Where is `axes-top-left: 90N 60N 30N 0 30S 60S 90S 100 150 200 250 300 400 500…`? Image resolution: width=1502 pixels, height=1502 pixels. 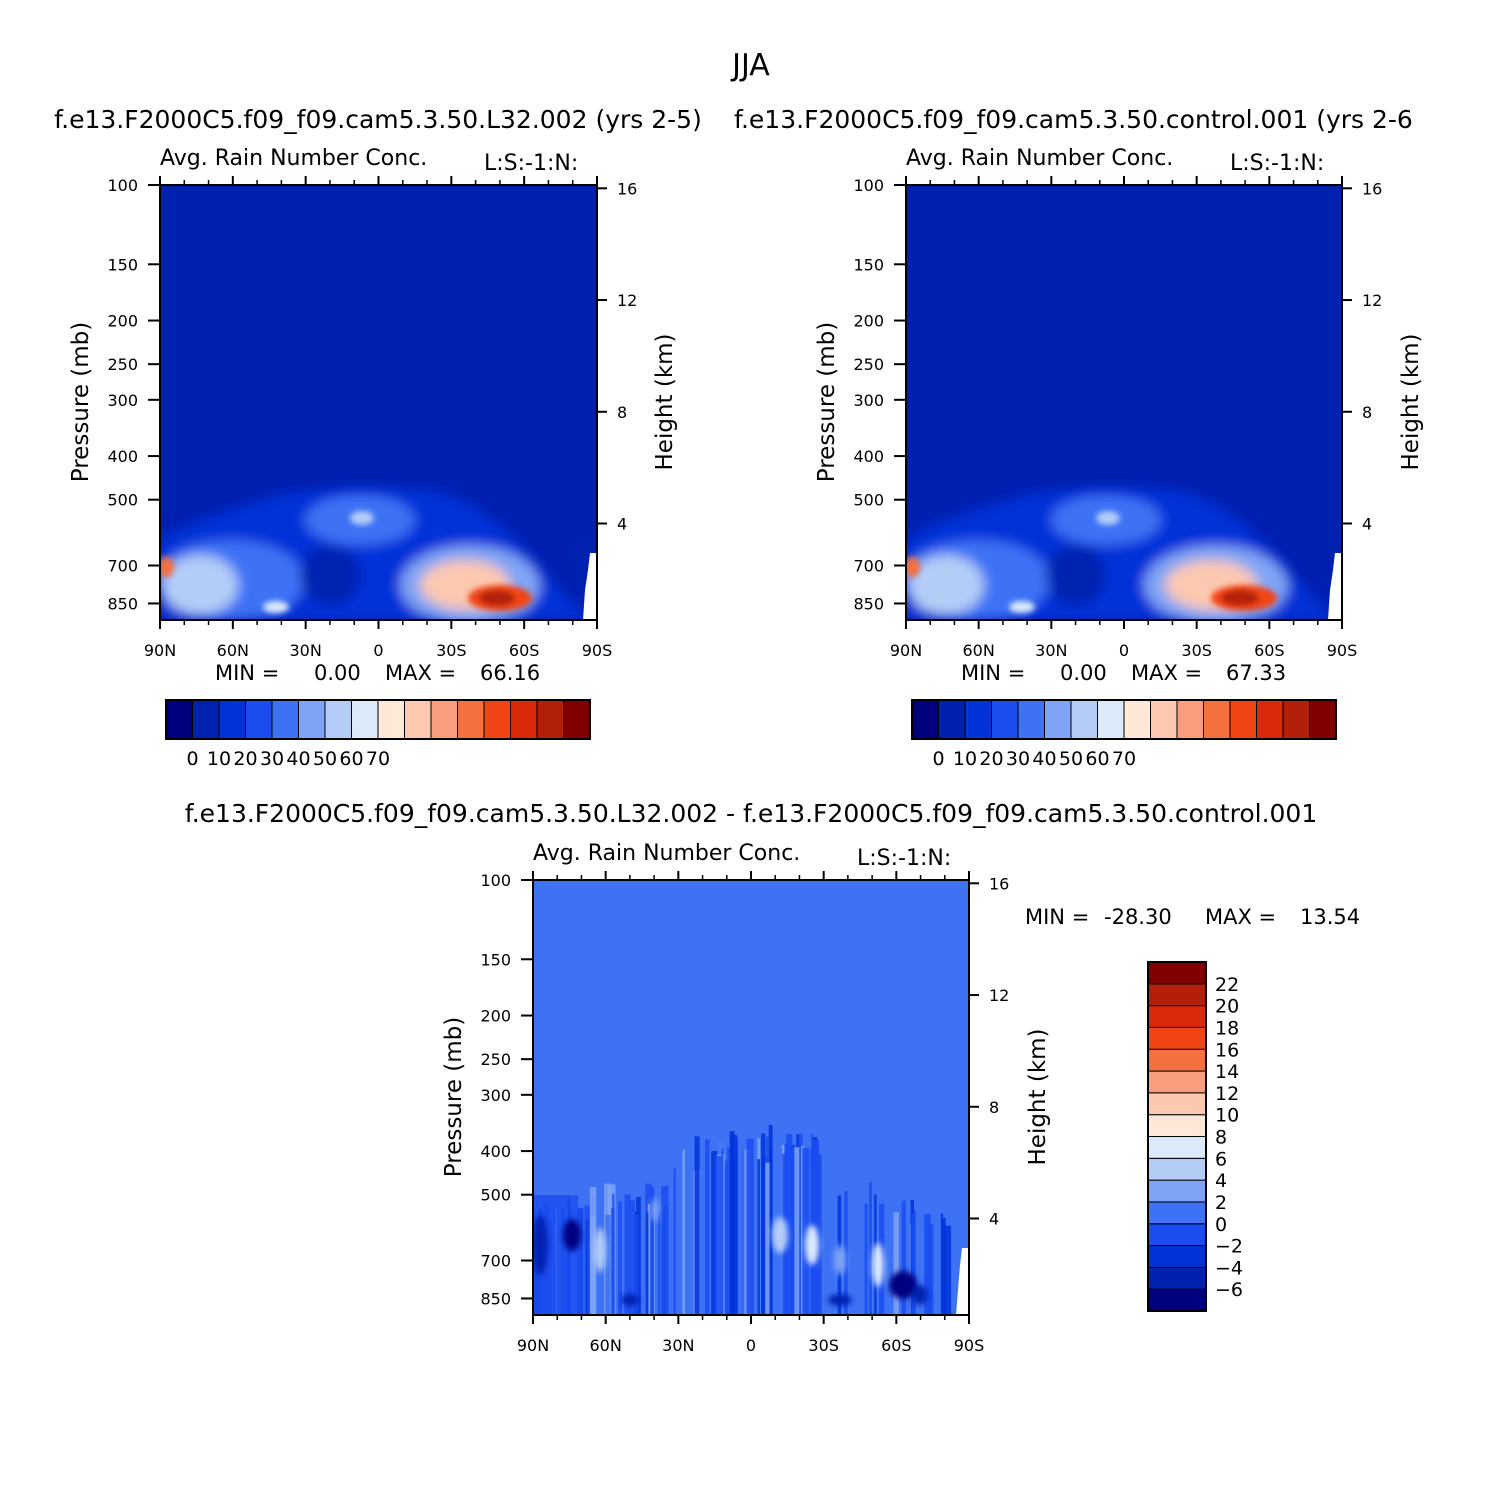
axes-top-left: 90N 60N 30N 0 30S 60S 90S 100 150 200 250 300 400 500… is located at coordinates (372, 418).